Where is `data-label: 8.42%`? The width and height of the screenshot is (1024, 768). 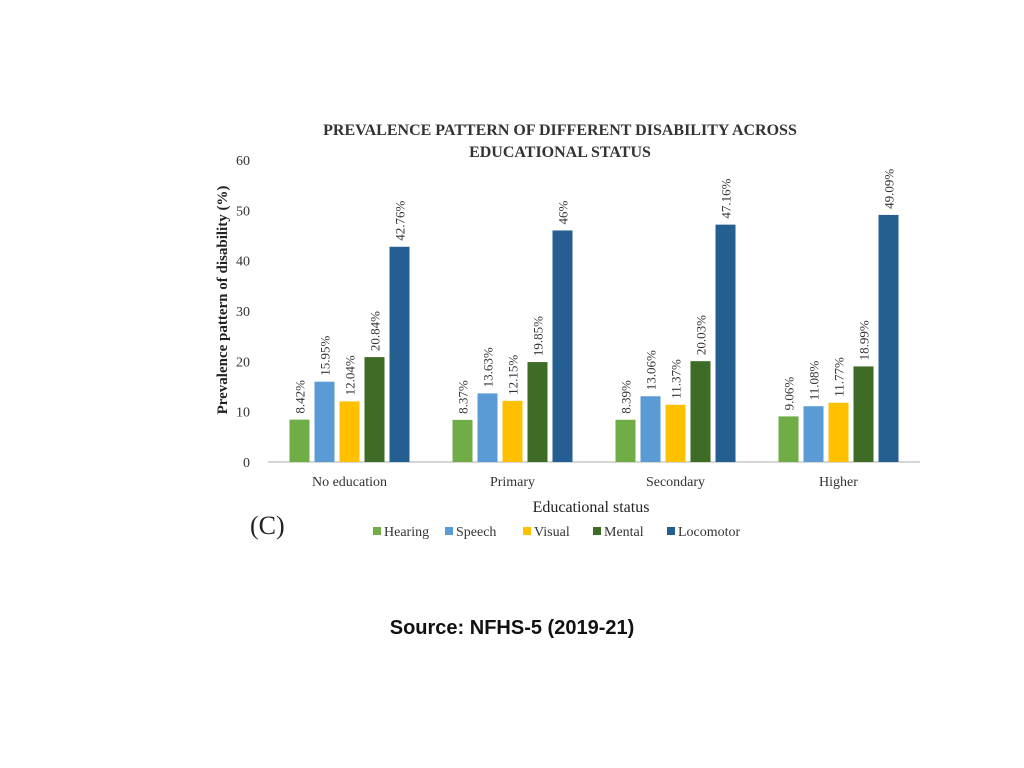
data-label: 8.42% is located at coordinates (300, 397).